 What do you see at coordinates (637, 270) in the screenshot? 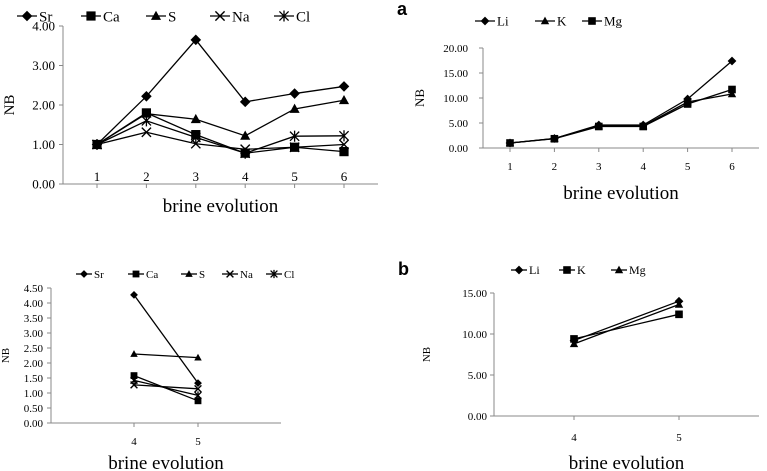
I see `legend-label: Mg` at bounding box center [637, 270].